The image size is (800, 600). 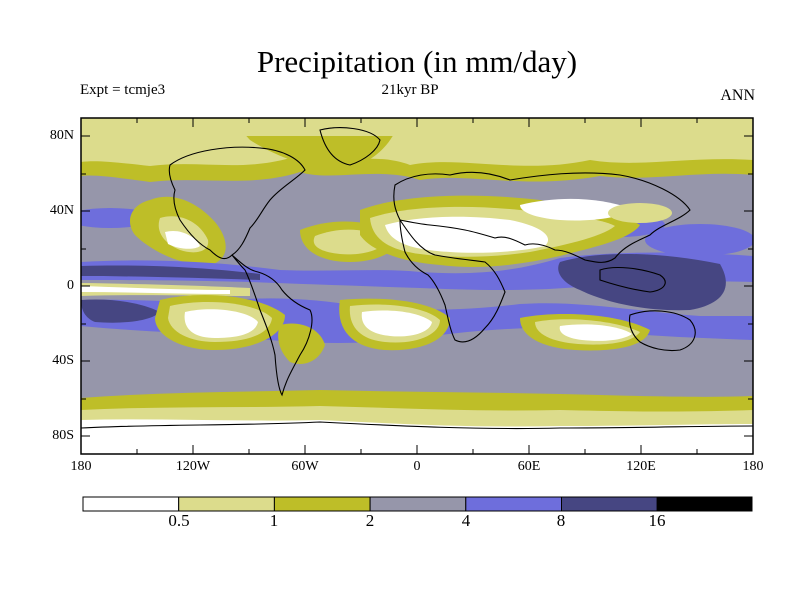 I want to click on lat-label-80s: 80S, so click(x=63, y=435).